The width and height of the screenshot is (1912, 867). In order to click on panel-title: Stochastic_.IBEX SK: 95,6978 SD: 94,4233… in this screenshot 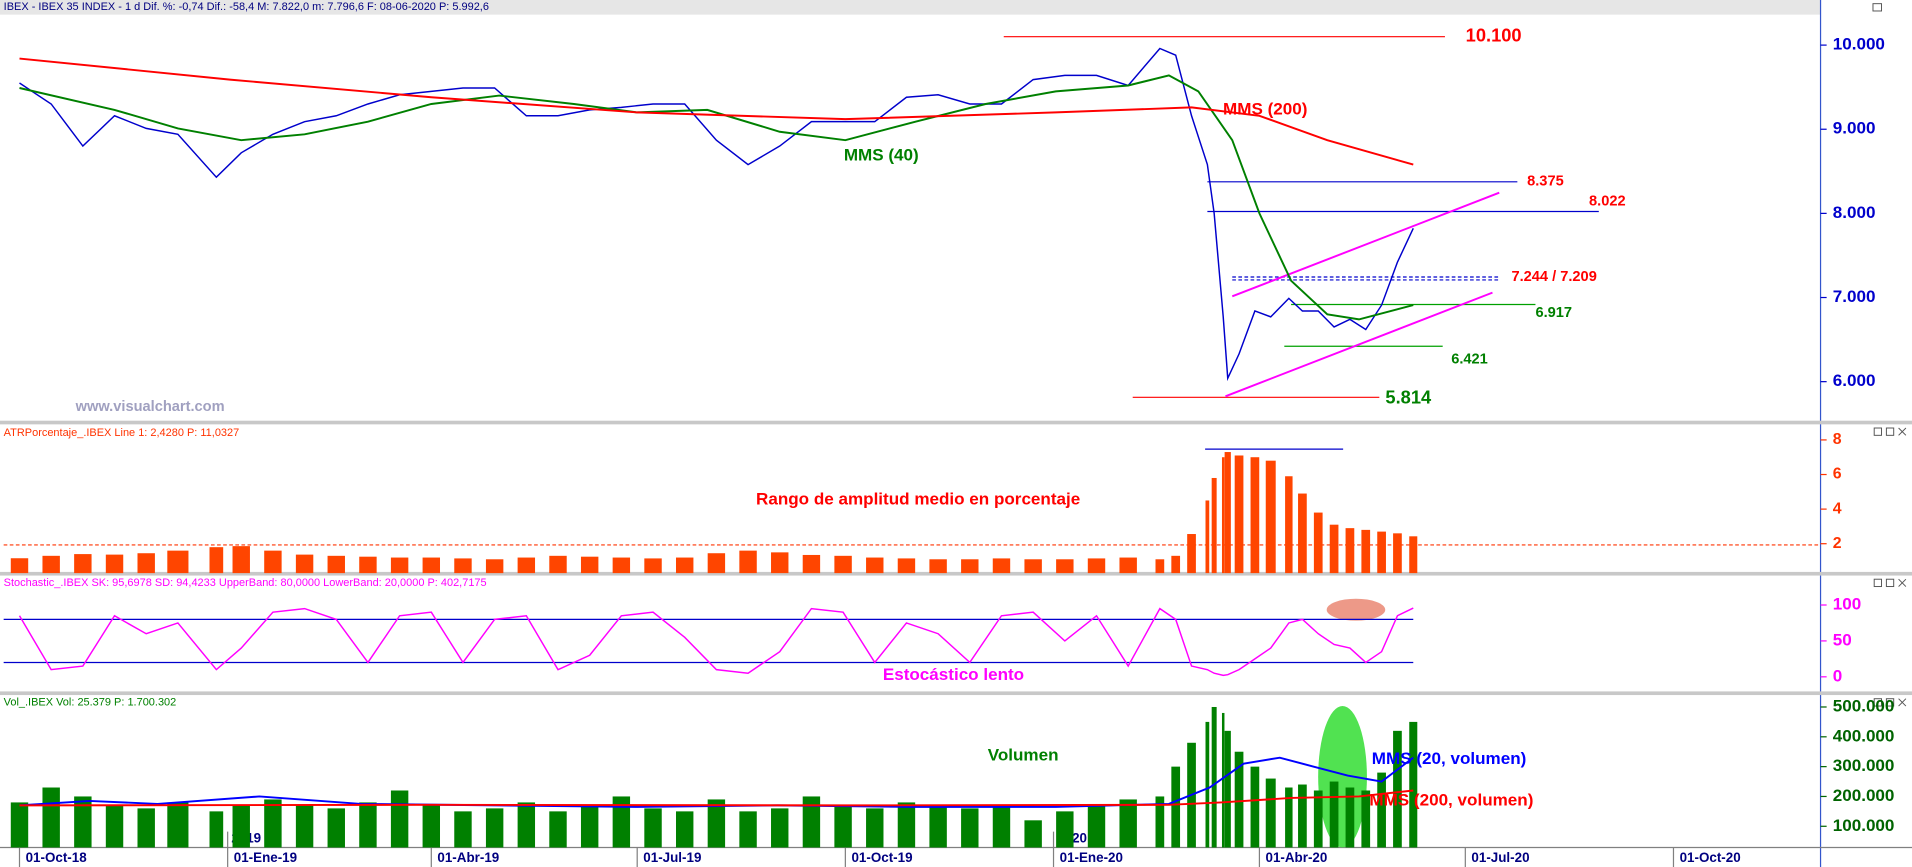, I will do `click(245, 583)`.